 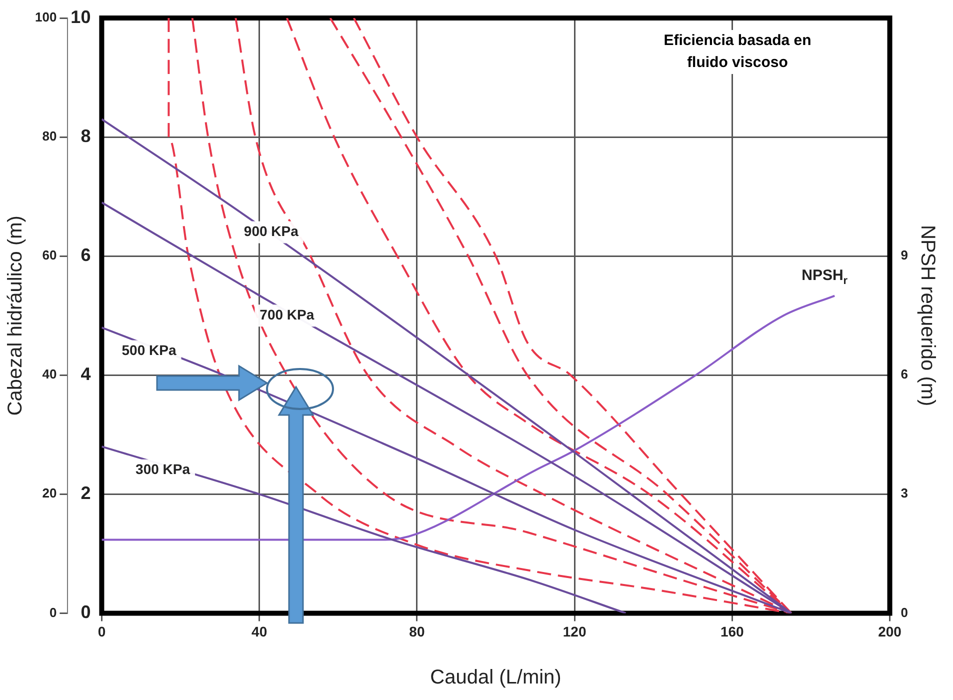 What do you see at coordinates (85, 136) in the screenshot?
I see `y2-tick-label: 8` at bounding box center [85, 136].